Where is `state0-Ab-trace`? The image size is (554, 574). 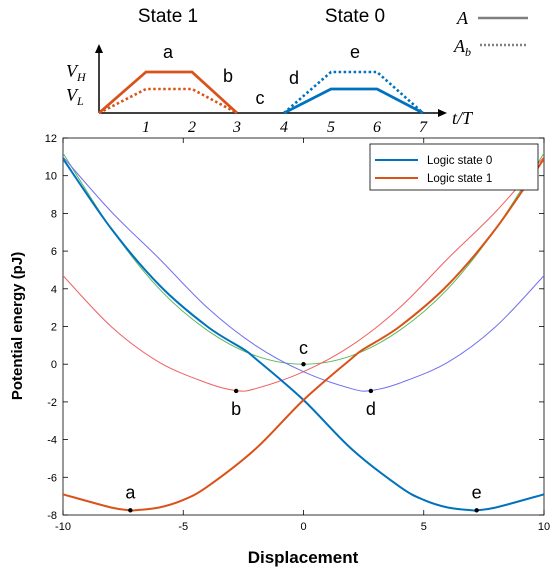 state0-Ab-trace is located at coordinates (353, 92).